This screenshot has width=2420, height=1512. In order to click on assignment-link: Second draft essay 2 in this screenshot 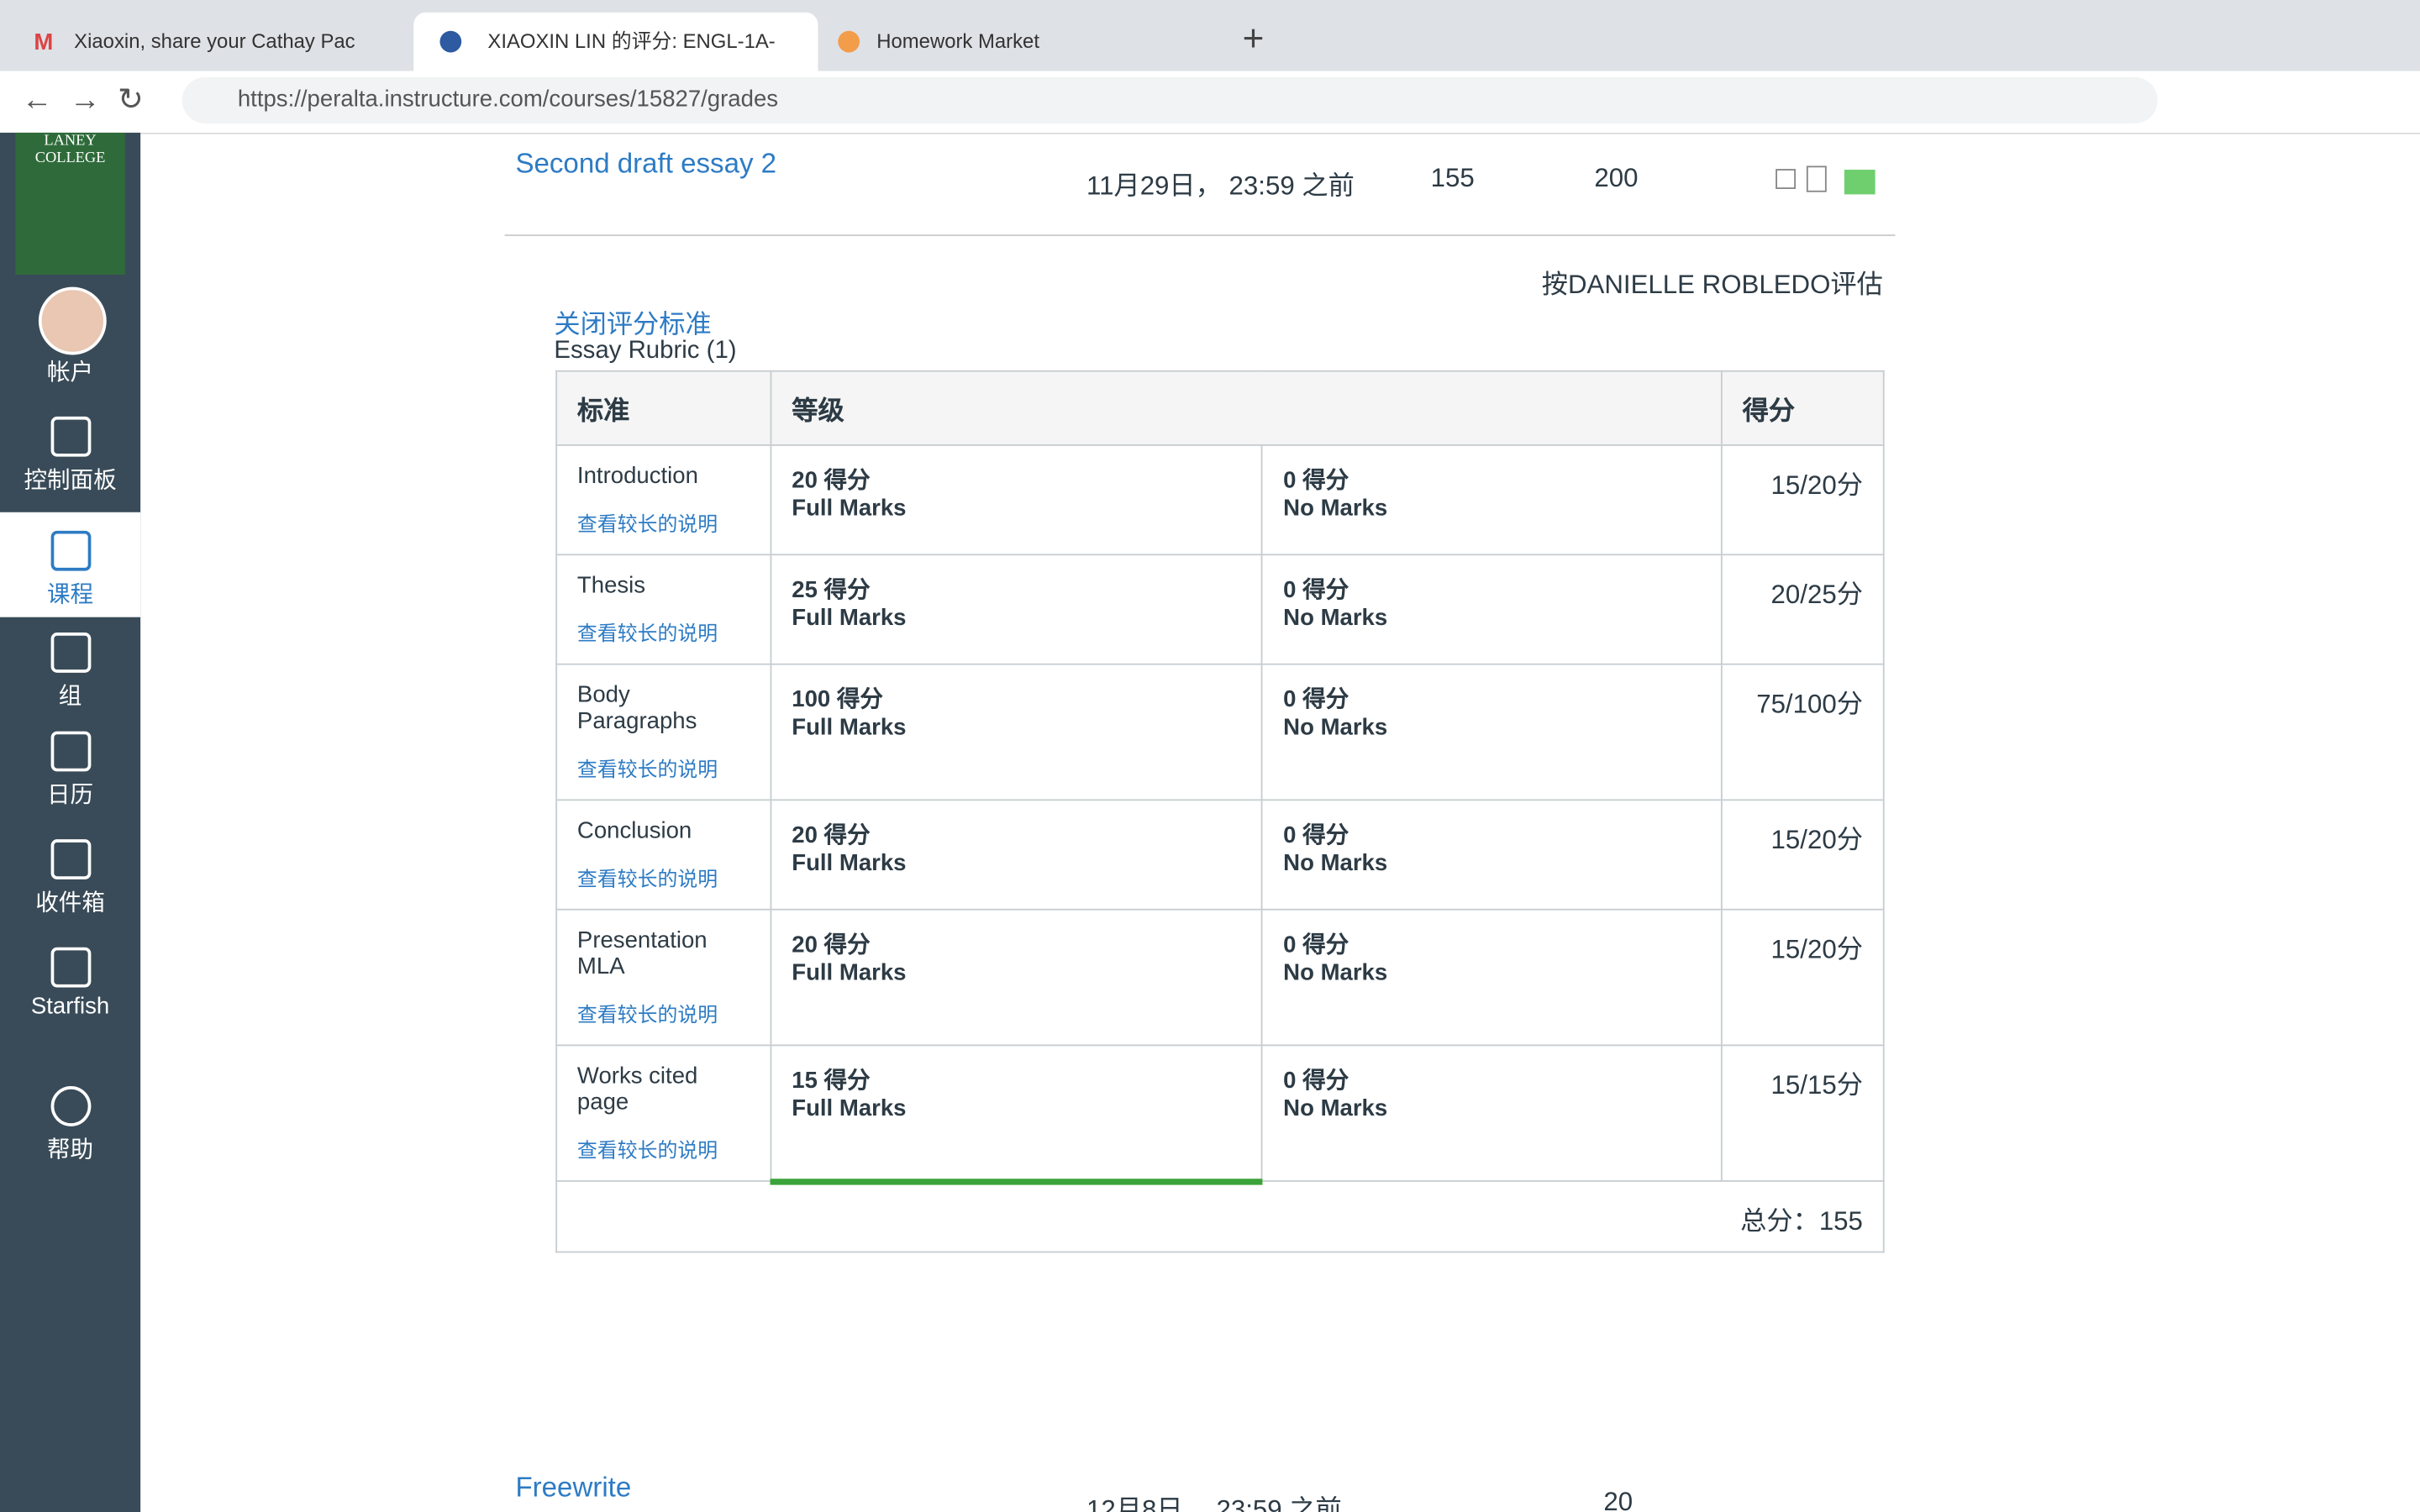, I will do `click(646, 164)`.